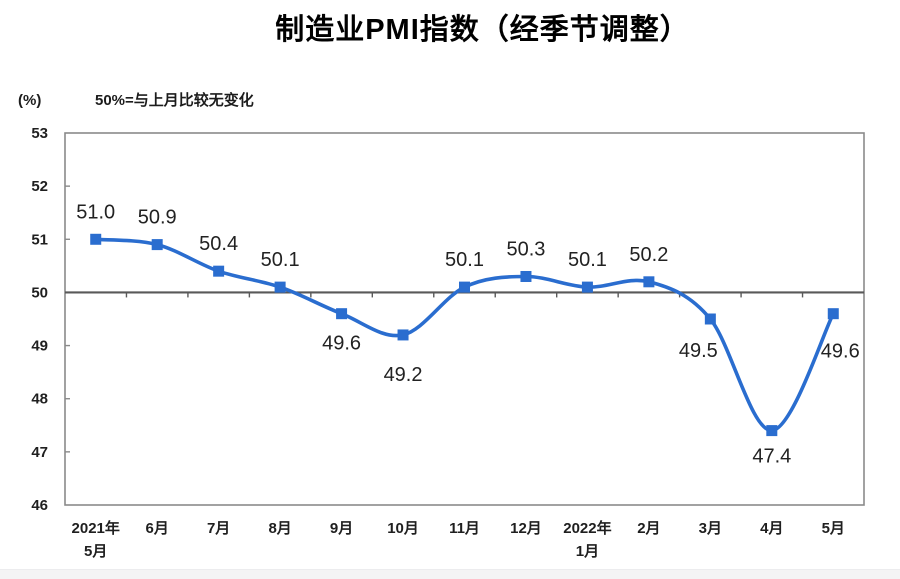  I want to click on x-axis-tick-label: 2021年, so click(96, 528).